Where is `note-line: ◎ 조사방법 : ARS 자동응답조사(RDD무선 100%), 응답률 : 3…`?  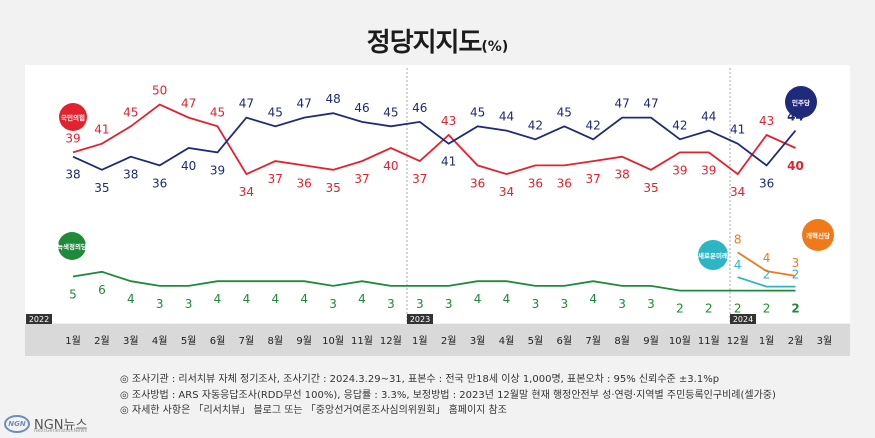 note-line: ◎ 조사방법 : ARS 자동응답조사(RDD무선 100%), 응답률 : 3… is located at coordinates (448, 395).